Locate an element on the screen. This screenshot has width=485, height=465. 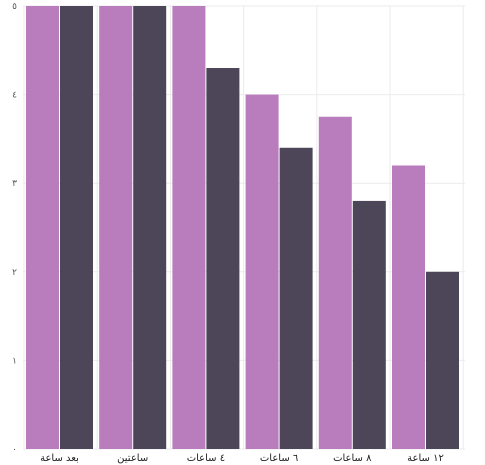
x-tick-label-2: ٤ ساعات is located at coordinates (206, 458).